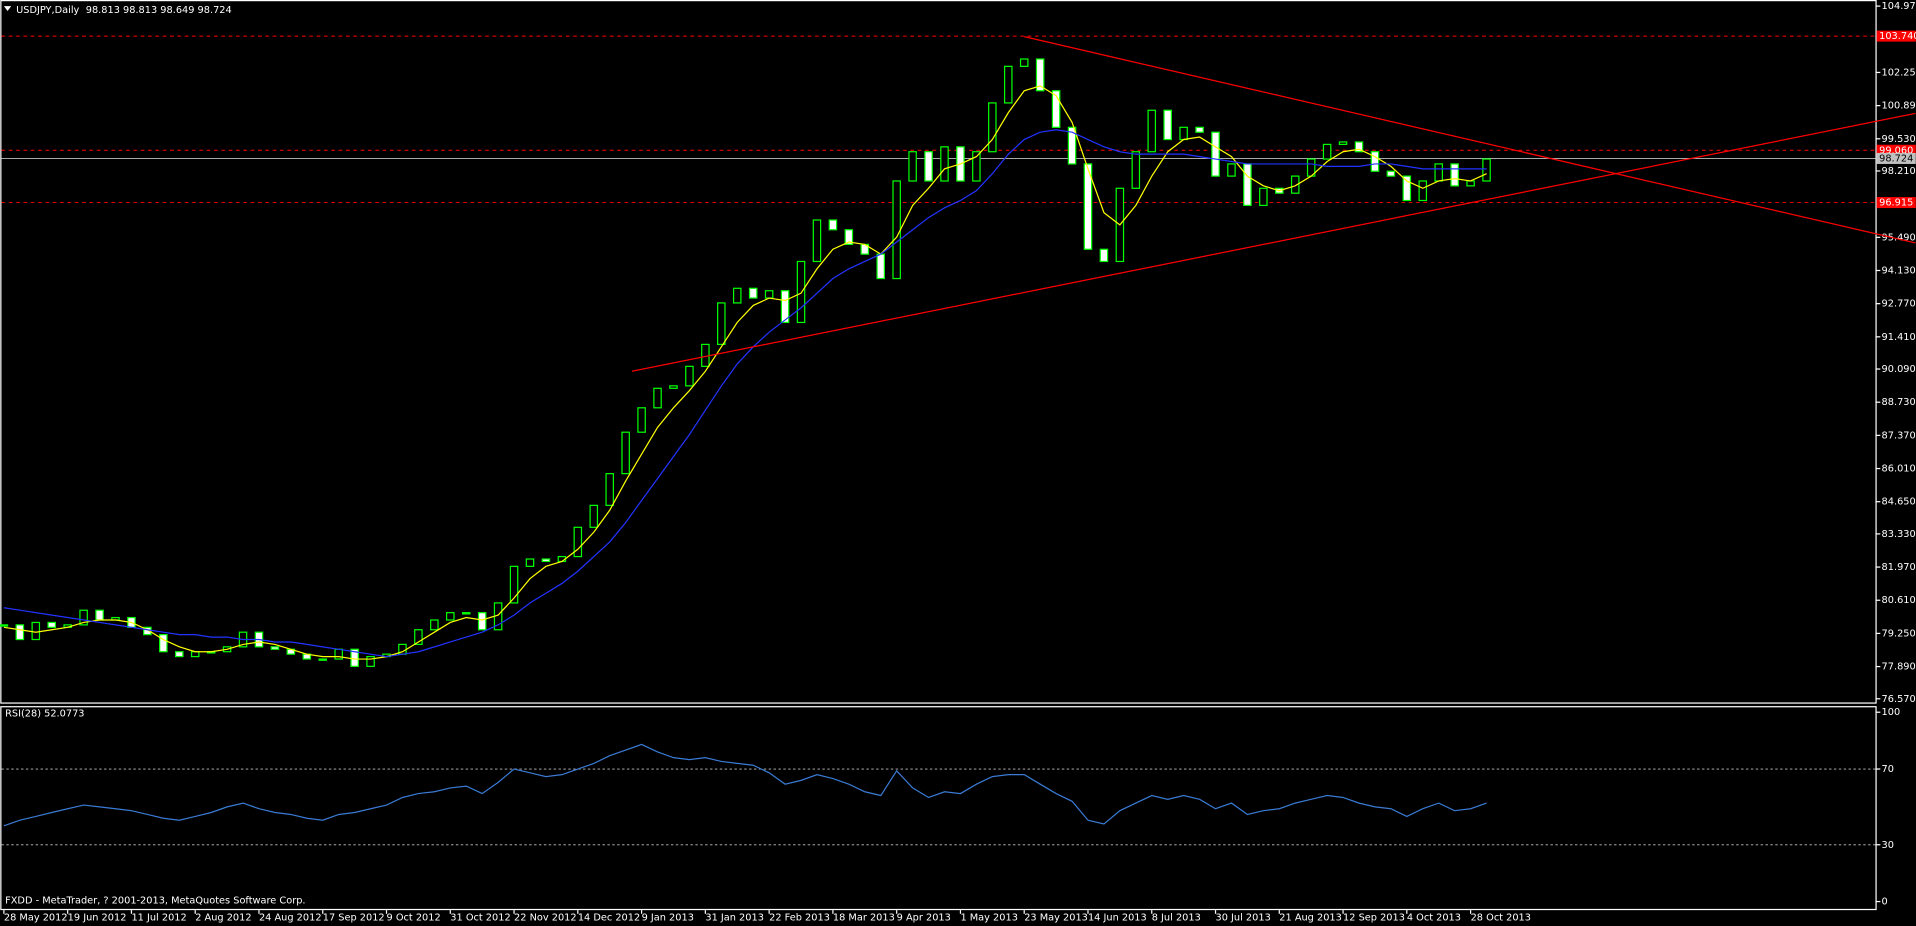 This screenshot has width=1916, height=926. I want to click on x-tick-label: 4 Oct 2013, so click(1434, 917).